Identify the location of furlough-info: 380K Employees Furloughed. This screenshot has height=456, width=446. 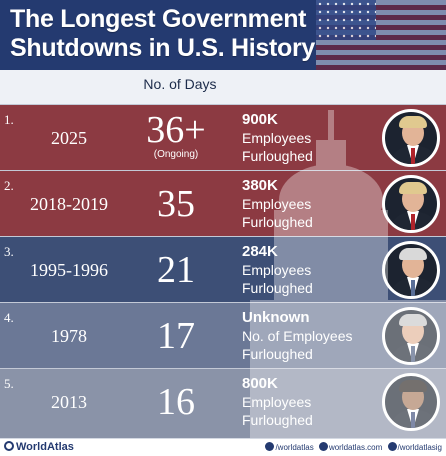
(277, 204).